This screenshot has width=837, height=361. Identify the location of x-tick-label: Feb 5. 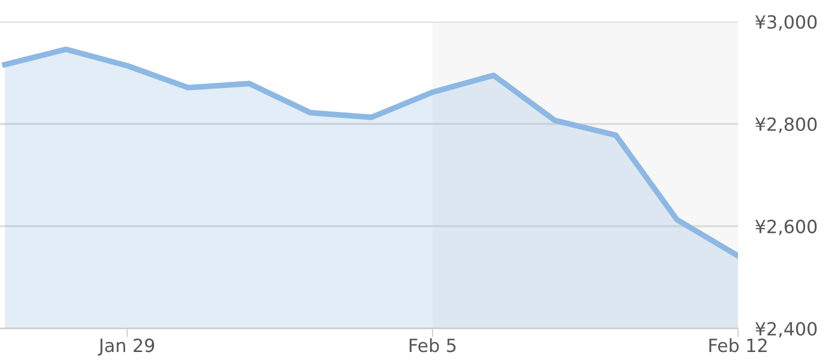
(433, 345).